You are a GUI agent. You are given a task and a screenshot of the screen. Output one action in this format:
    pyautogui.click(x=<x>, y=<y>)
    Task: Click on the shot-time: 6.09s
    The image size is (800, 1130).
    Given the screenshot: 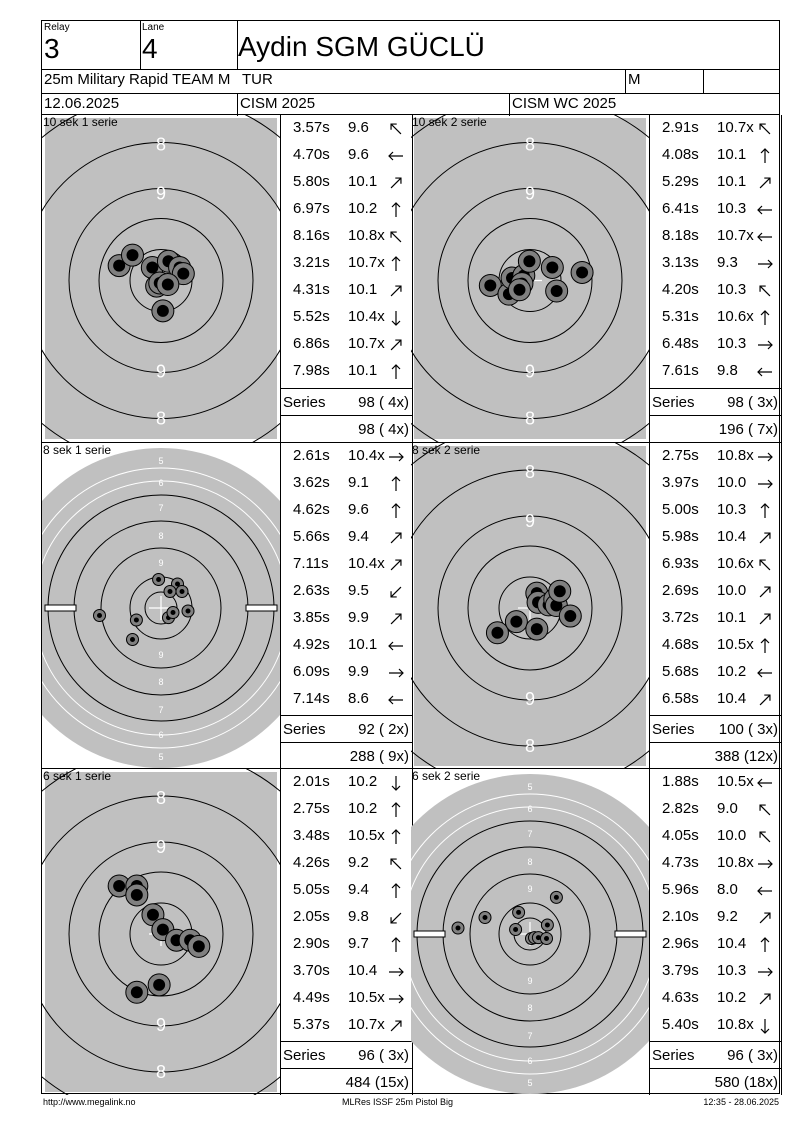 What is the action you would take?
    pyautogui.click(x=311, y=671)
    